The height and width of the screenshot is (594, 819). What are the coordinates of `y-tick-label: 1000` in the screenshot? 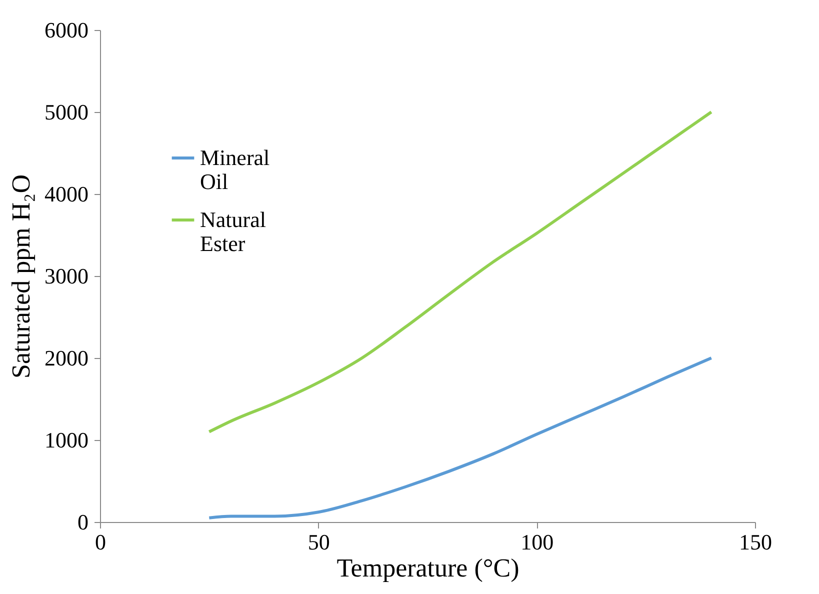 It's located at (66, 440).